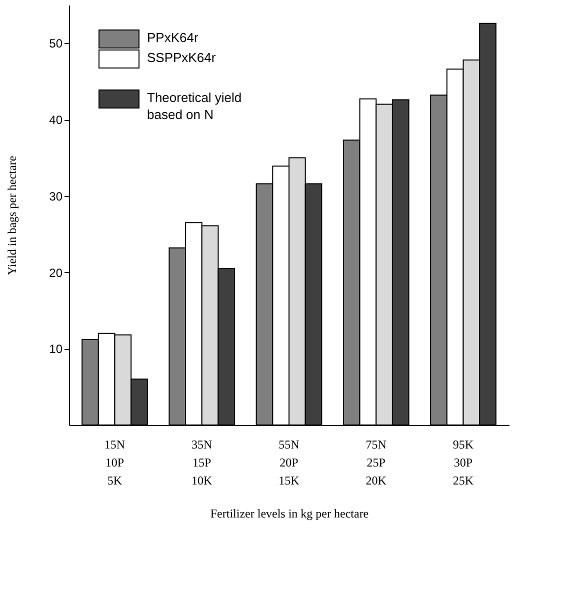 This screenshot has width=578, height=590. I want to click on x-tick-label: 15N 10P 5K, so click(115, 463).